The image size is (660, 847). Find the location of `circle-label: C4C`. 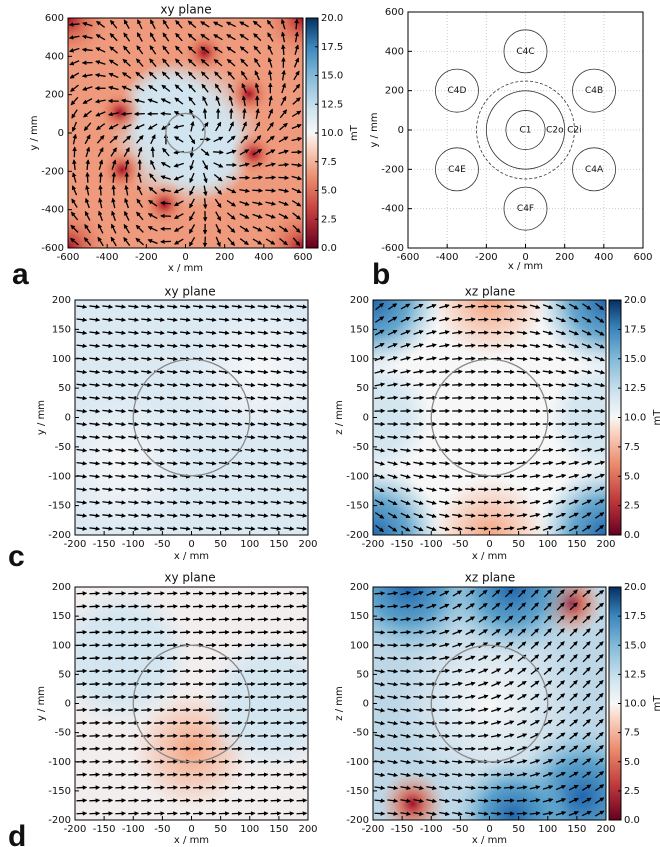

circle-label: C4C is located at coordinates (525, 52).